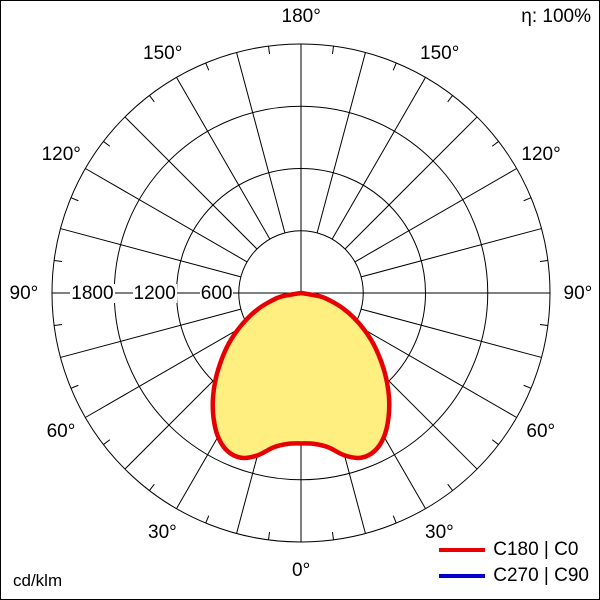 The height and width of the screenshot is (600, 600). Describe the element at coordinates (107, 144) in the screenshot. I see `grid-minor-tick-232.5` at that location.